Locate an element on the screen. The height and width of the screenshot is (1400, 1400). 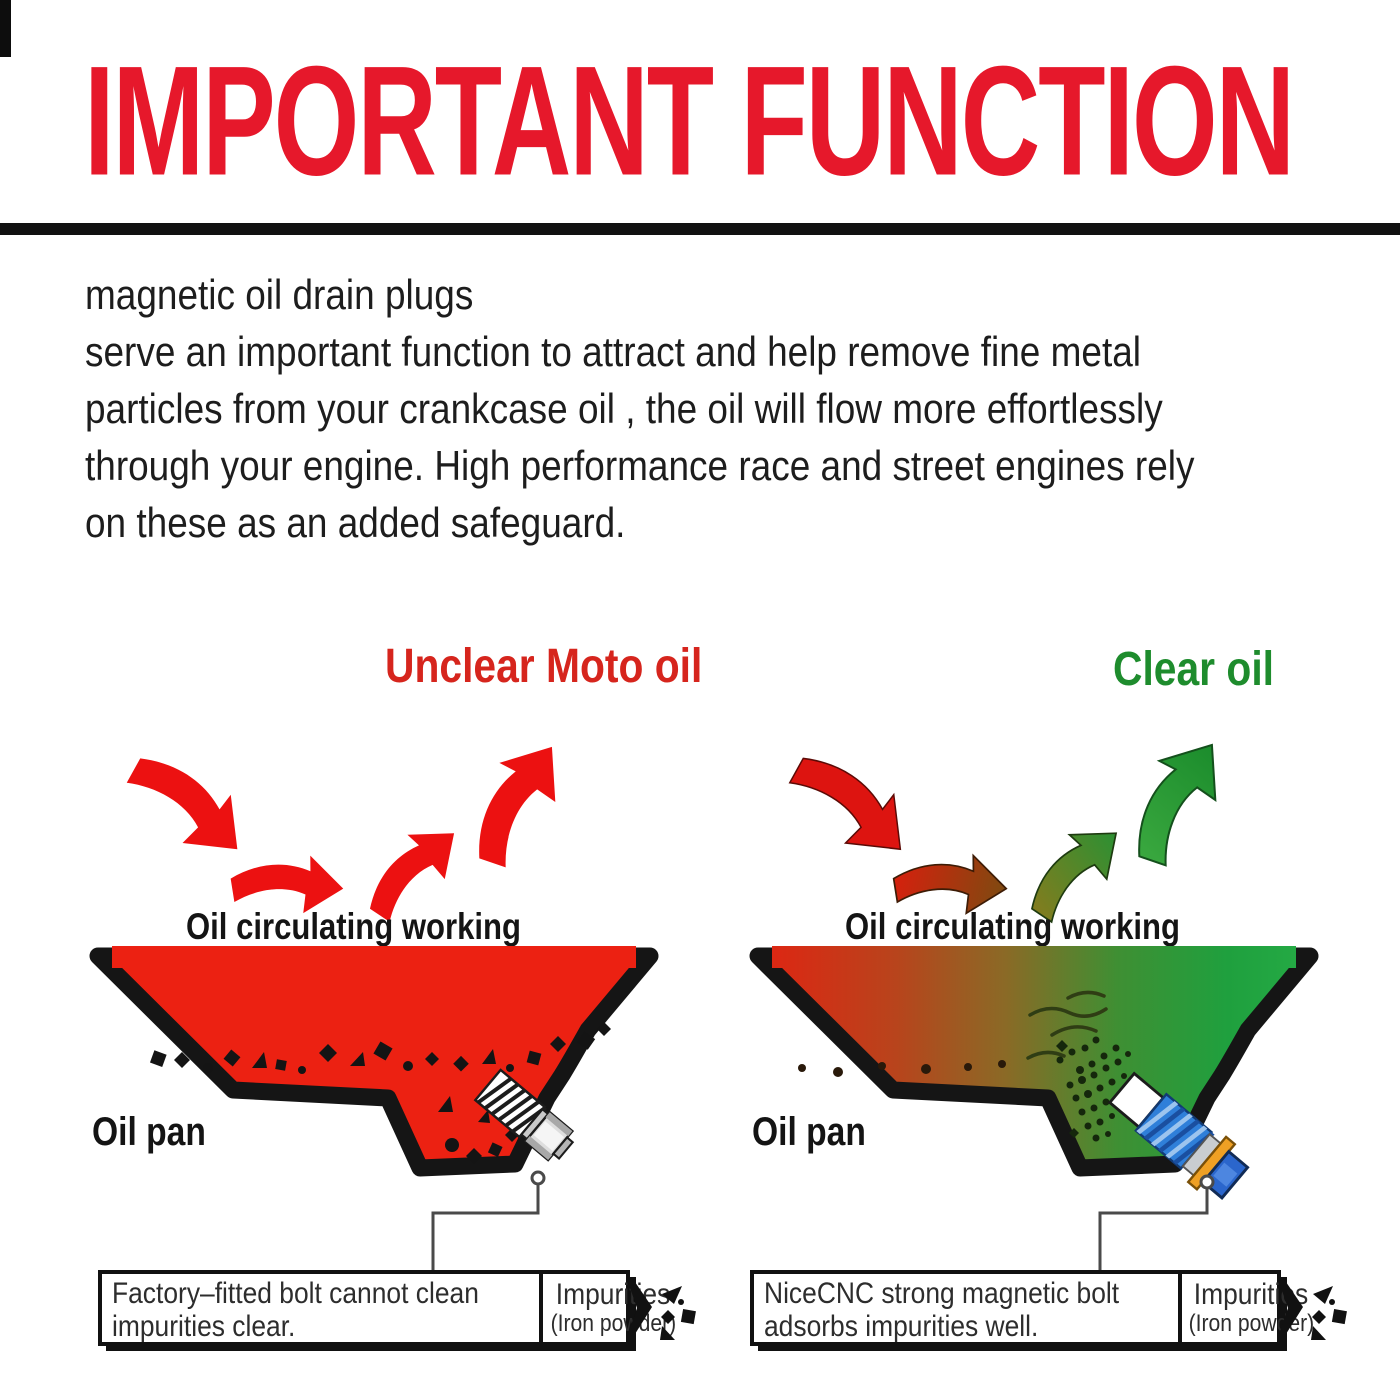
impurities-cell: Impurities (Iron powder) is located at coordinates (610, 1308).